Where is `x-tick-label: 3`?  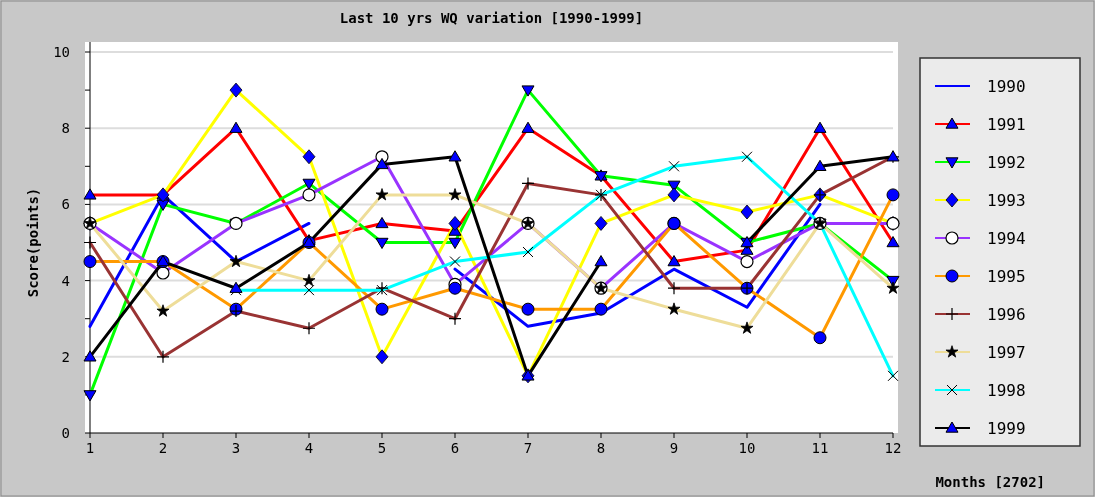
x-tick-label: 3 is located at coordinates (236, 448).